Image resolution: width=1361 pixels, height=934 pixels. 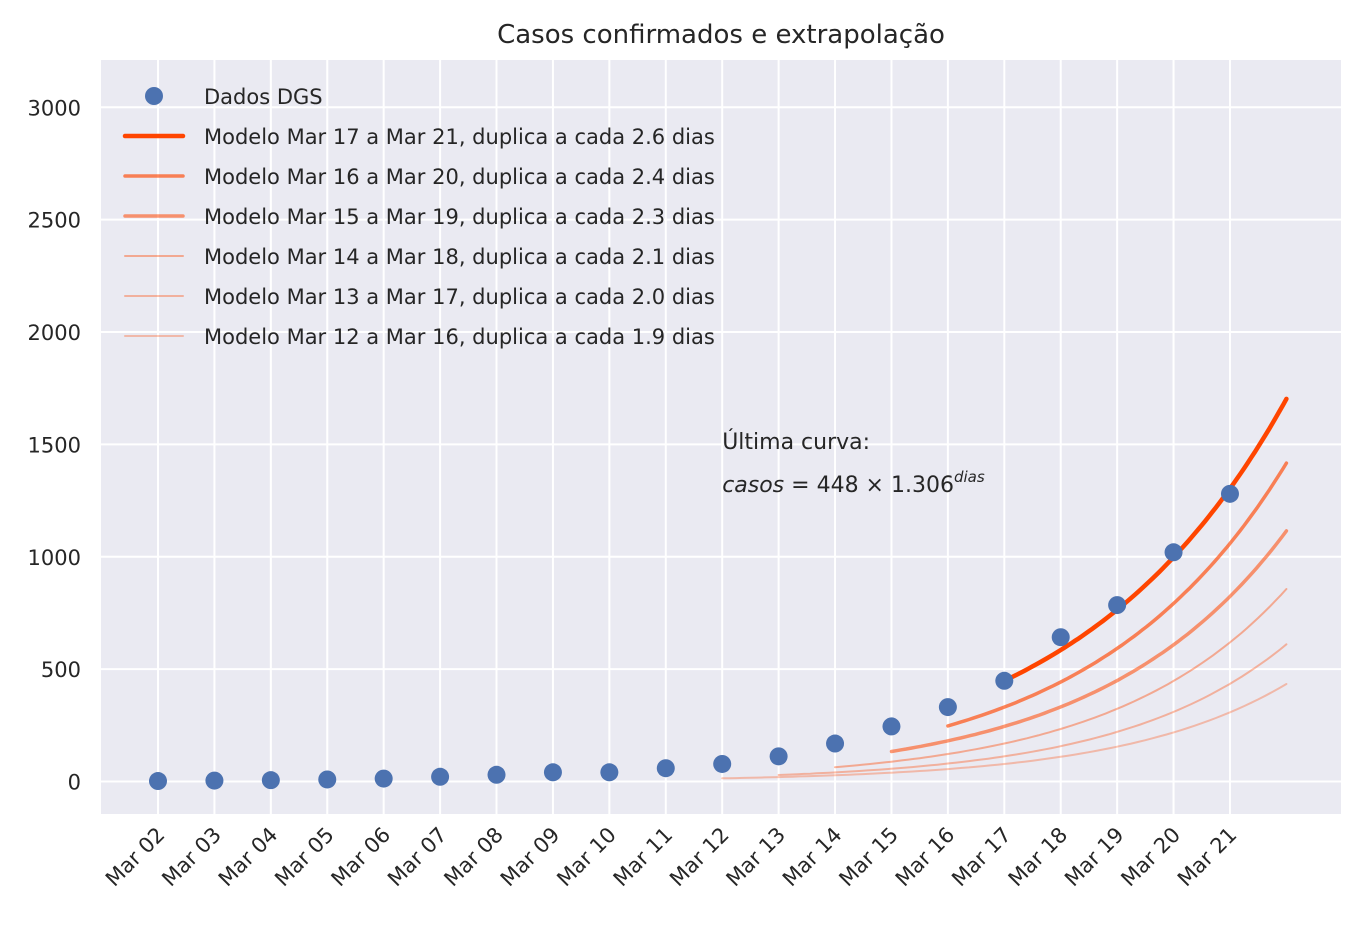 I want to click on x-tick-label: Mar 10, so click(x=586, y=857).